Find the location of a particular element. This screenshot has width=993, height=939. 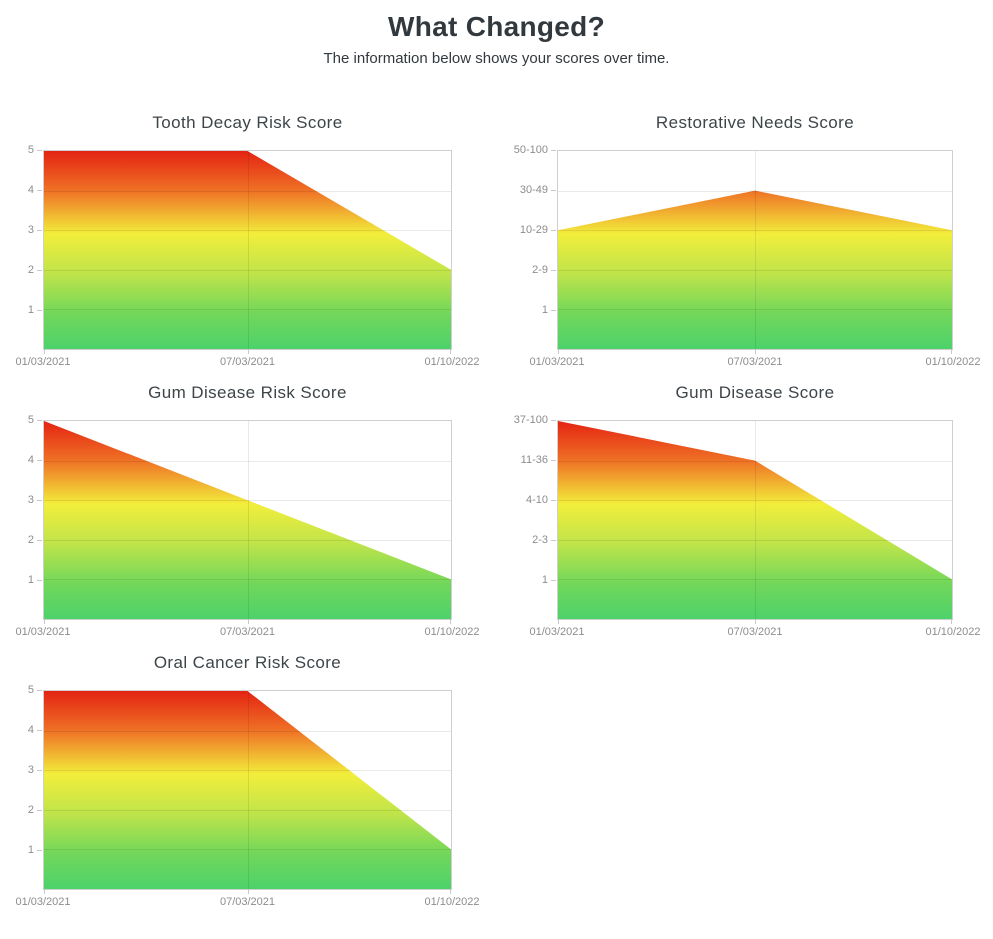

chart-title: Tooth Decay Risk Score is located at coordinates (247, 122).